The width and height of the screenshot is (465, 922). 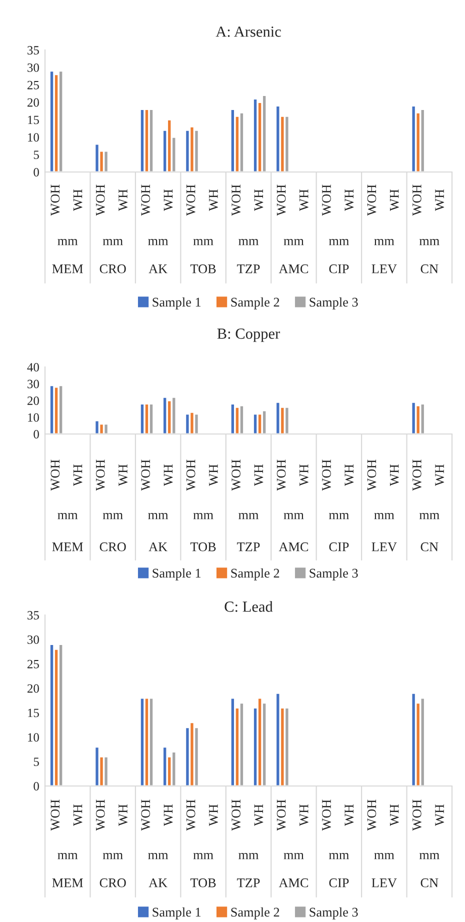 I want to click on y-tick-label: 40, so click(x=33, y=367).